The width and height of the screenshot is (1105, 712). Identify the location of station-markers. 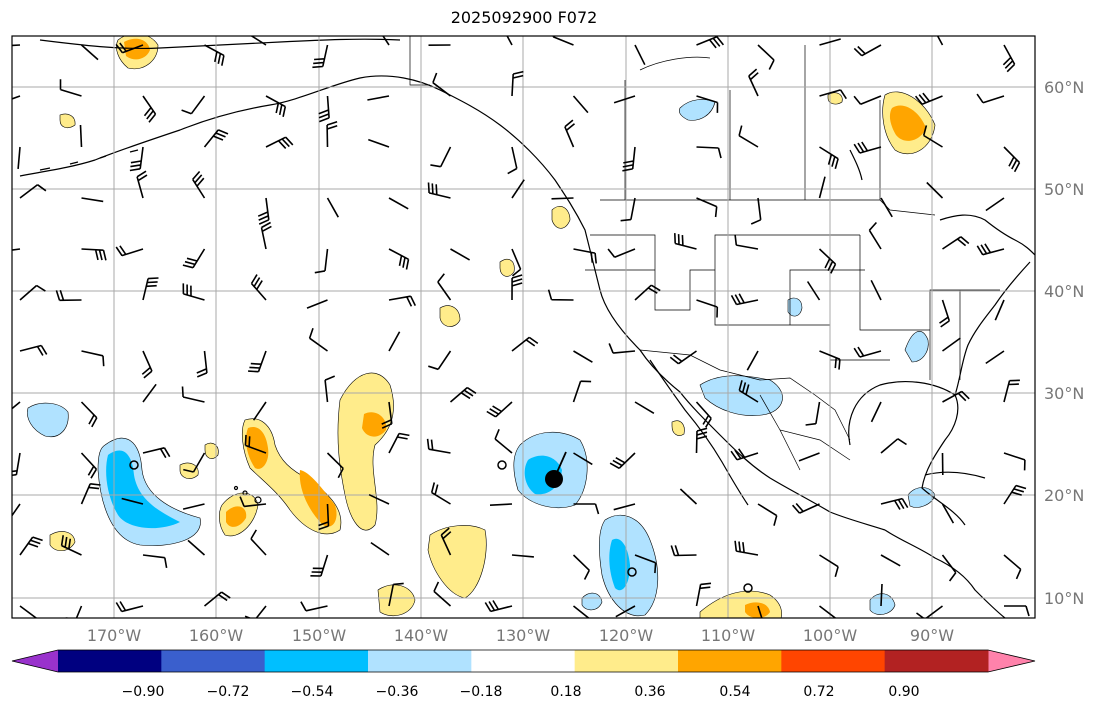
(441, 522).